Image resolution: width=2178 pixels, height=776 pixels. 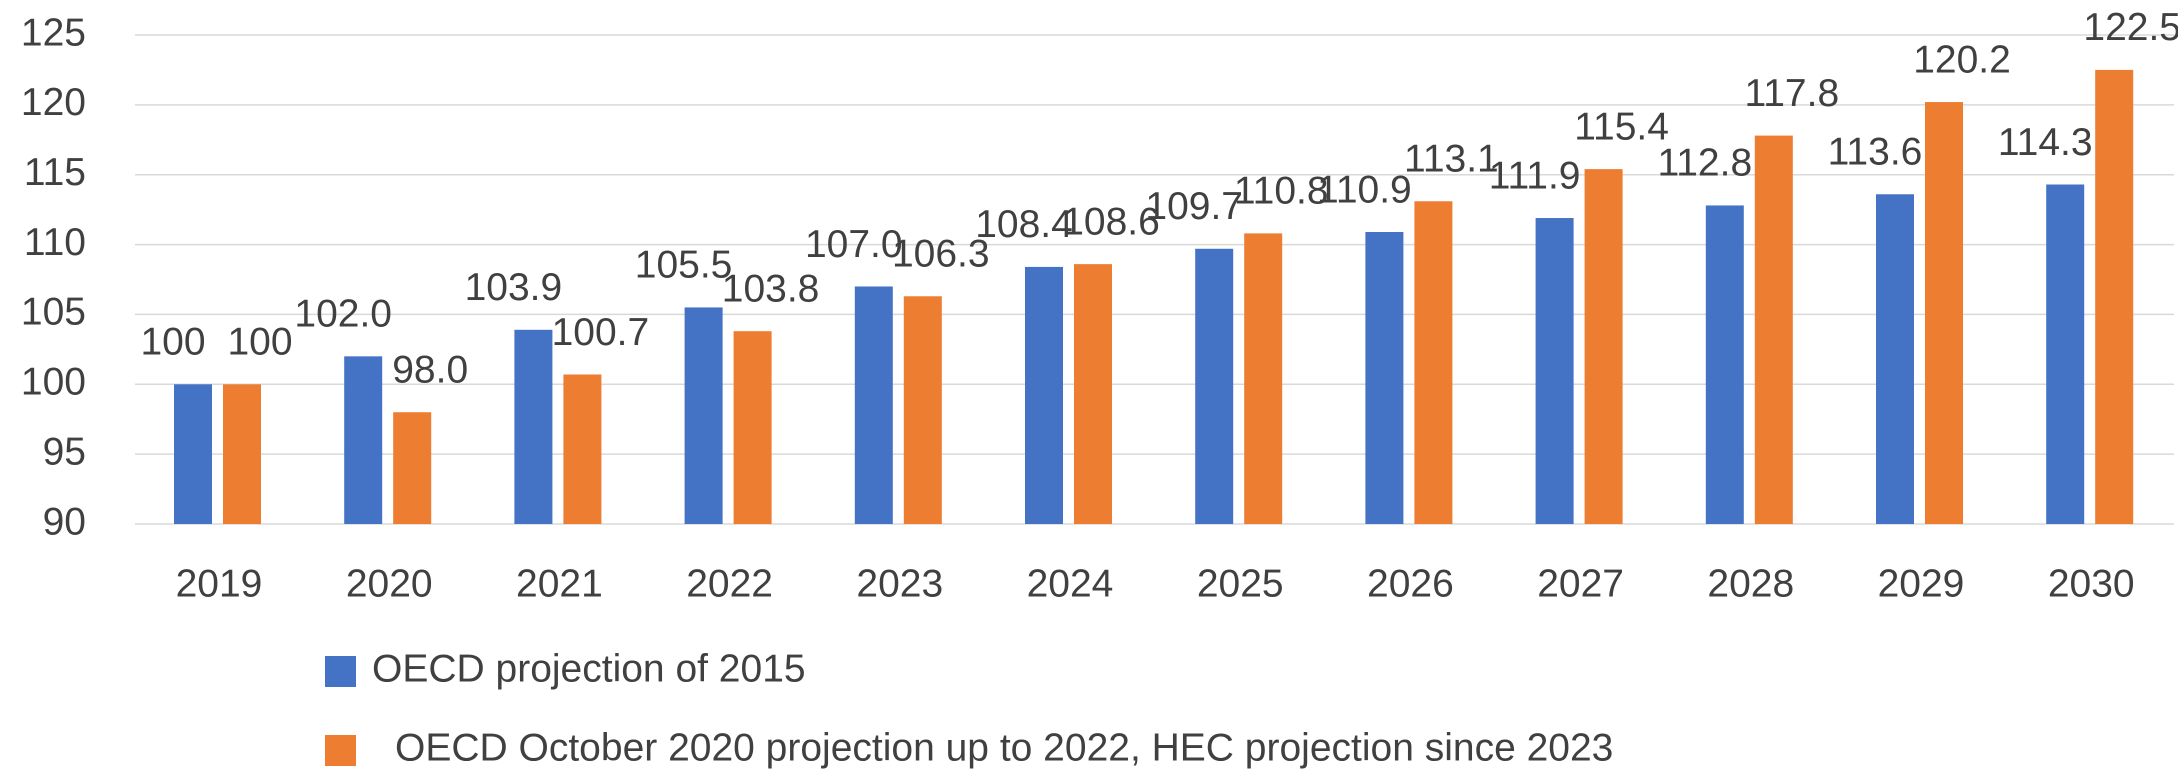 I want to click on data-label: 105.5, so click(x=684, y=265).